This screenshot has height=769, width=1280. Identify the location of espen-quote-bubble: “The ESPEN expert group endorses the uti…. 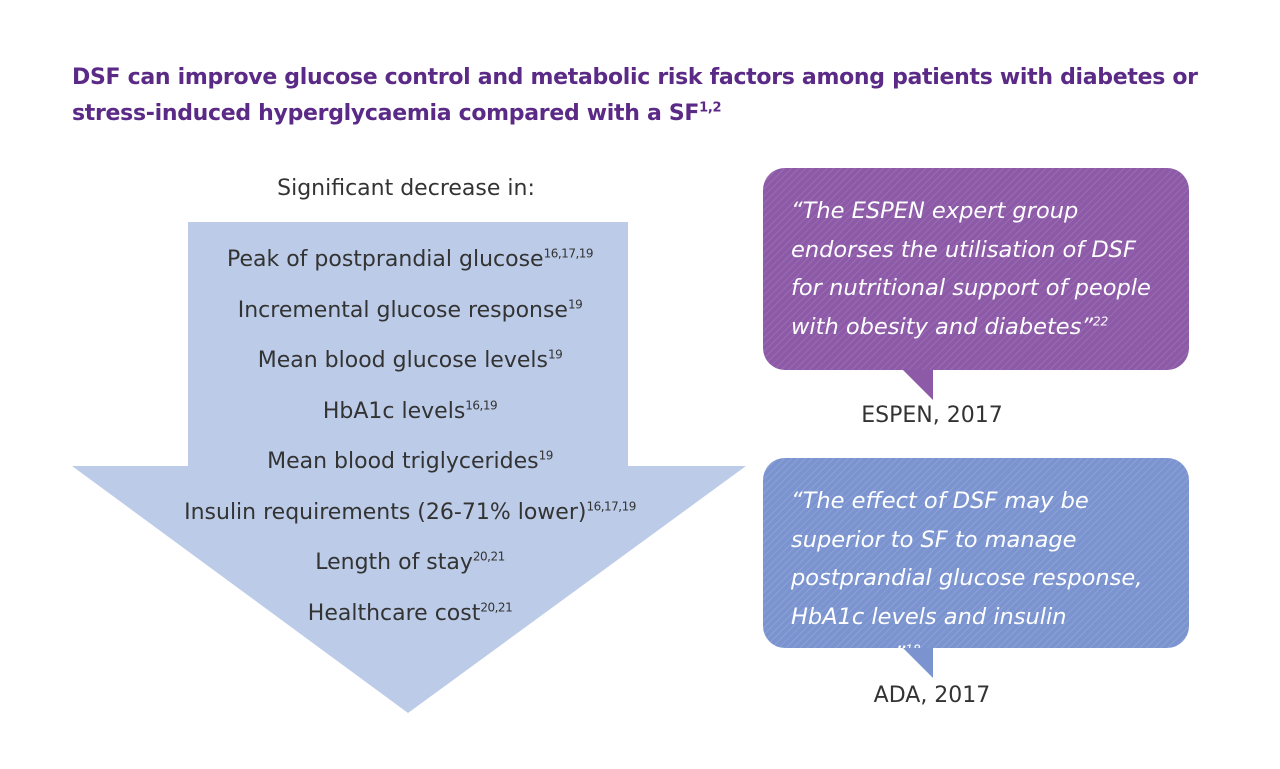
(976, 284).